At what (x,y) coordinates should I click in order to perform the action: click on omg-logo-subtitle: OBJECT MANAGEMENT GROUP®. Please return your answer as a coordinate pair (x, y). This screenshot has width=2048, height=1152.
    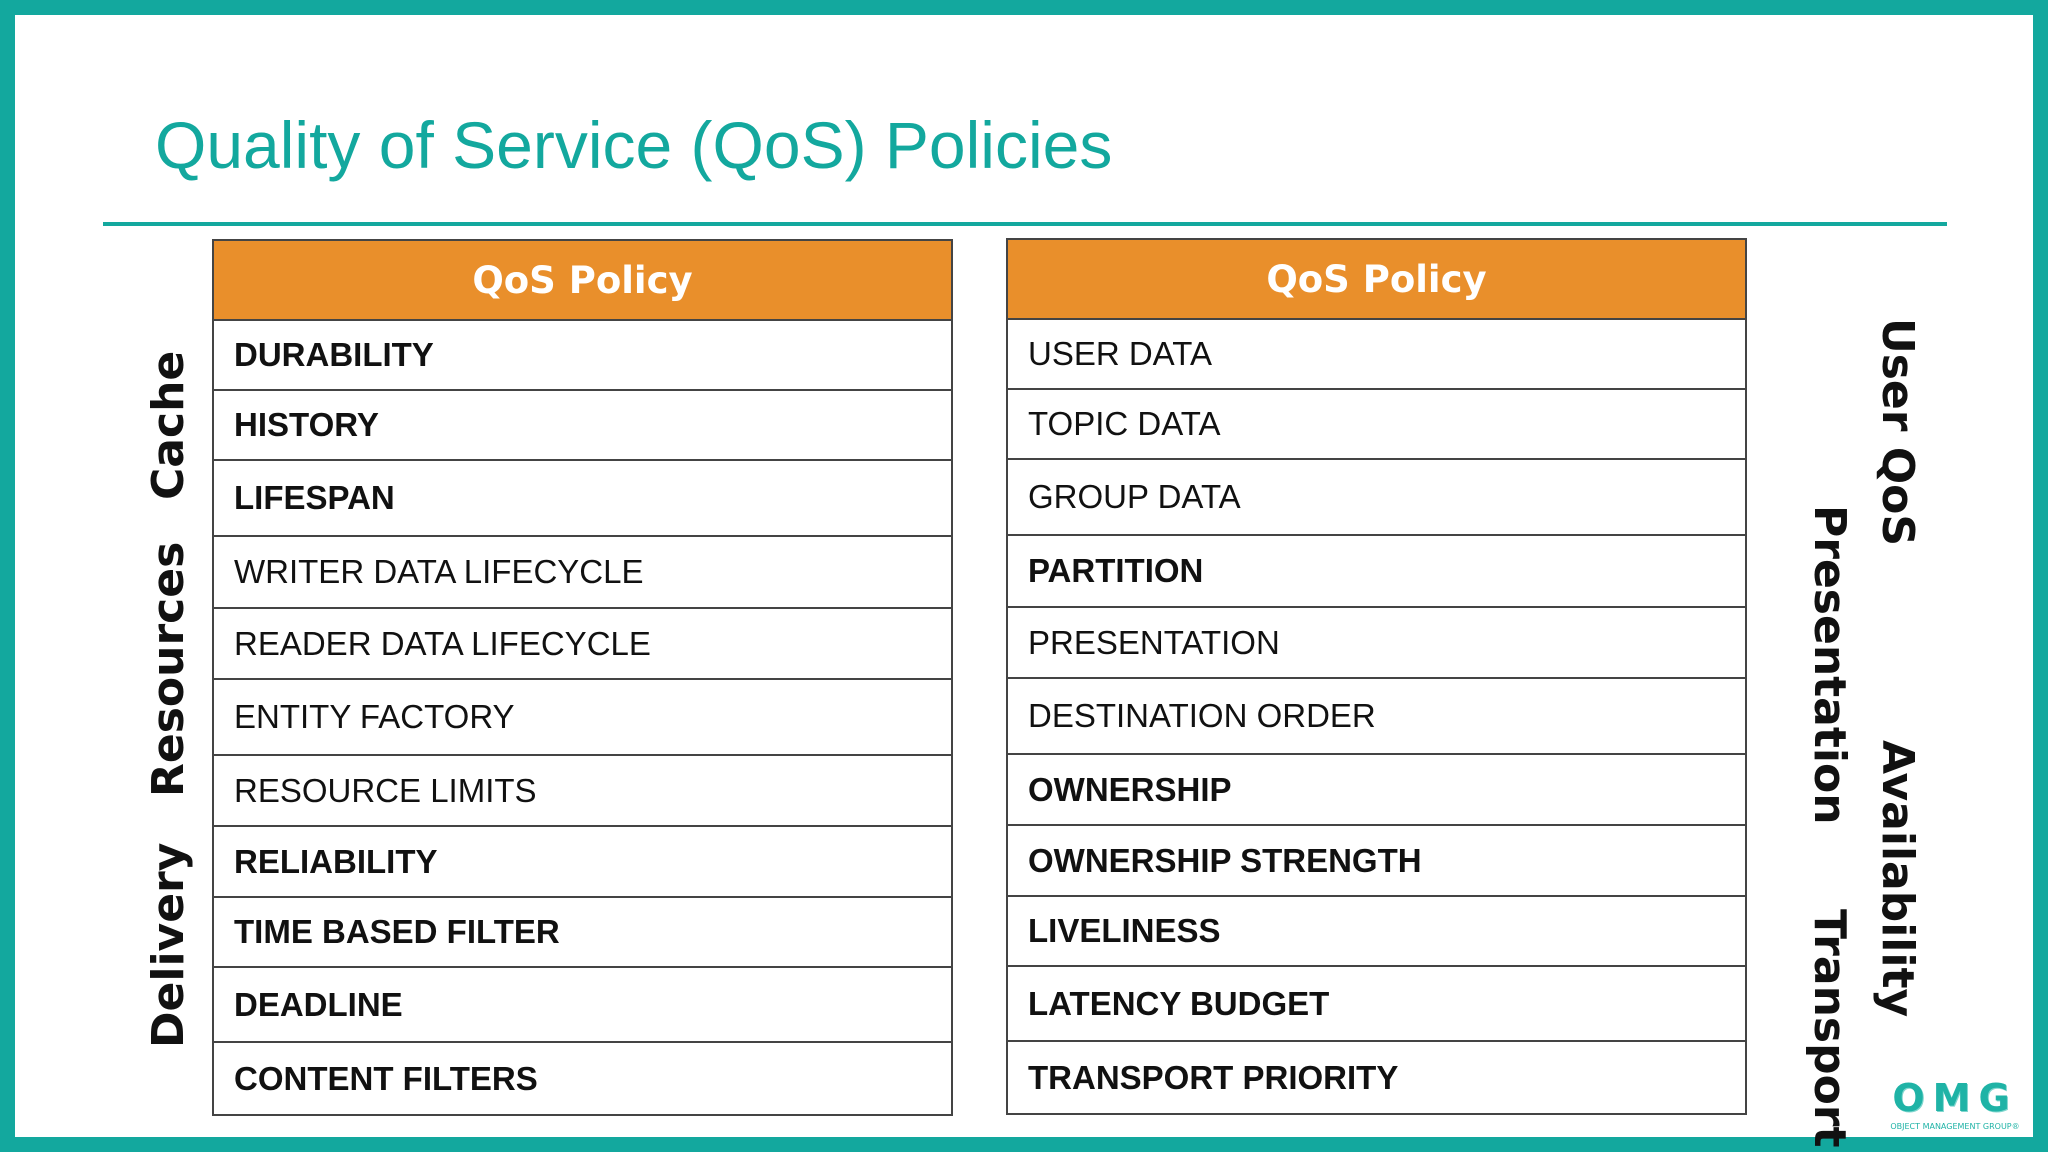
    Looking at the image, I should click on (1955, 1126).